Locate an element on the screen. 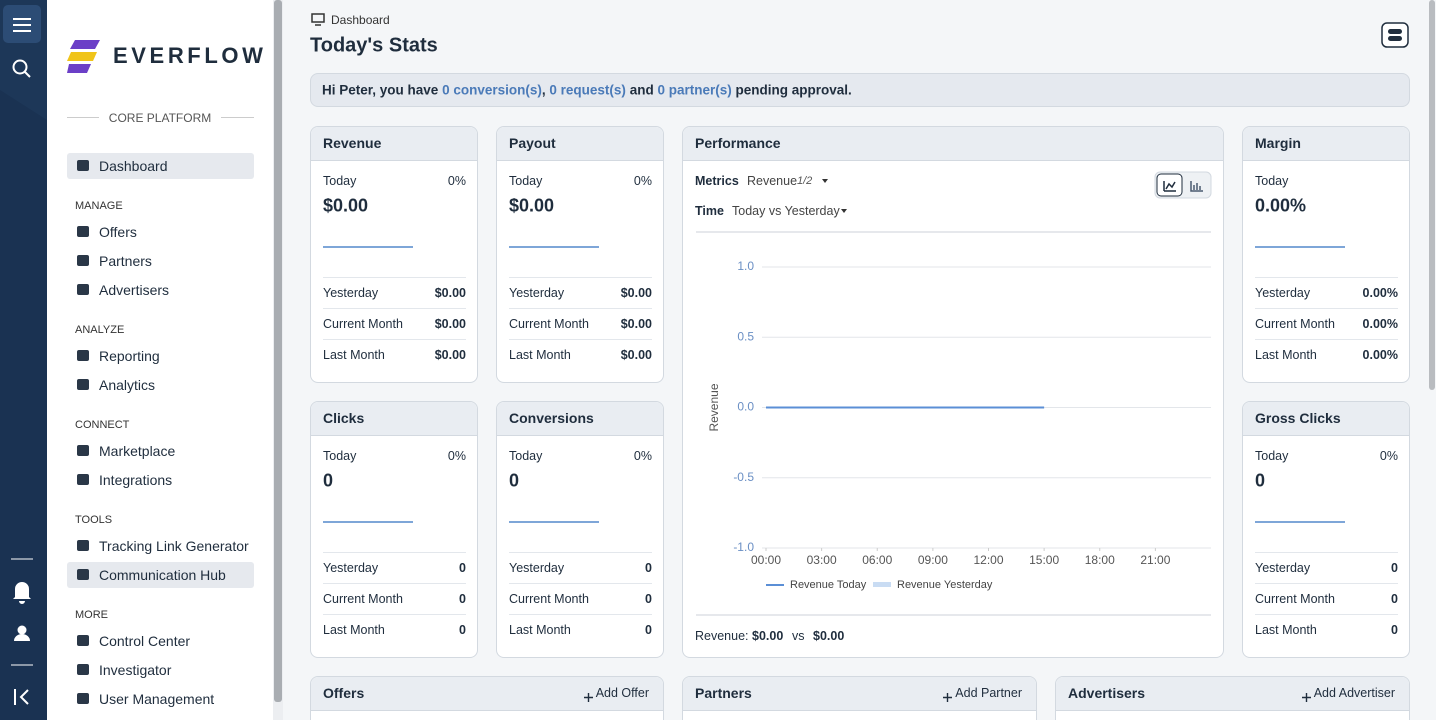 This screenshot has height=720, width=1436. platform-label: CORE PLATFORM is located at coordinates (160, 118).